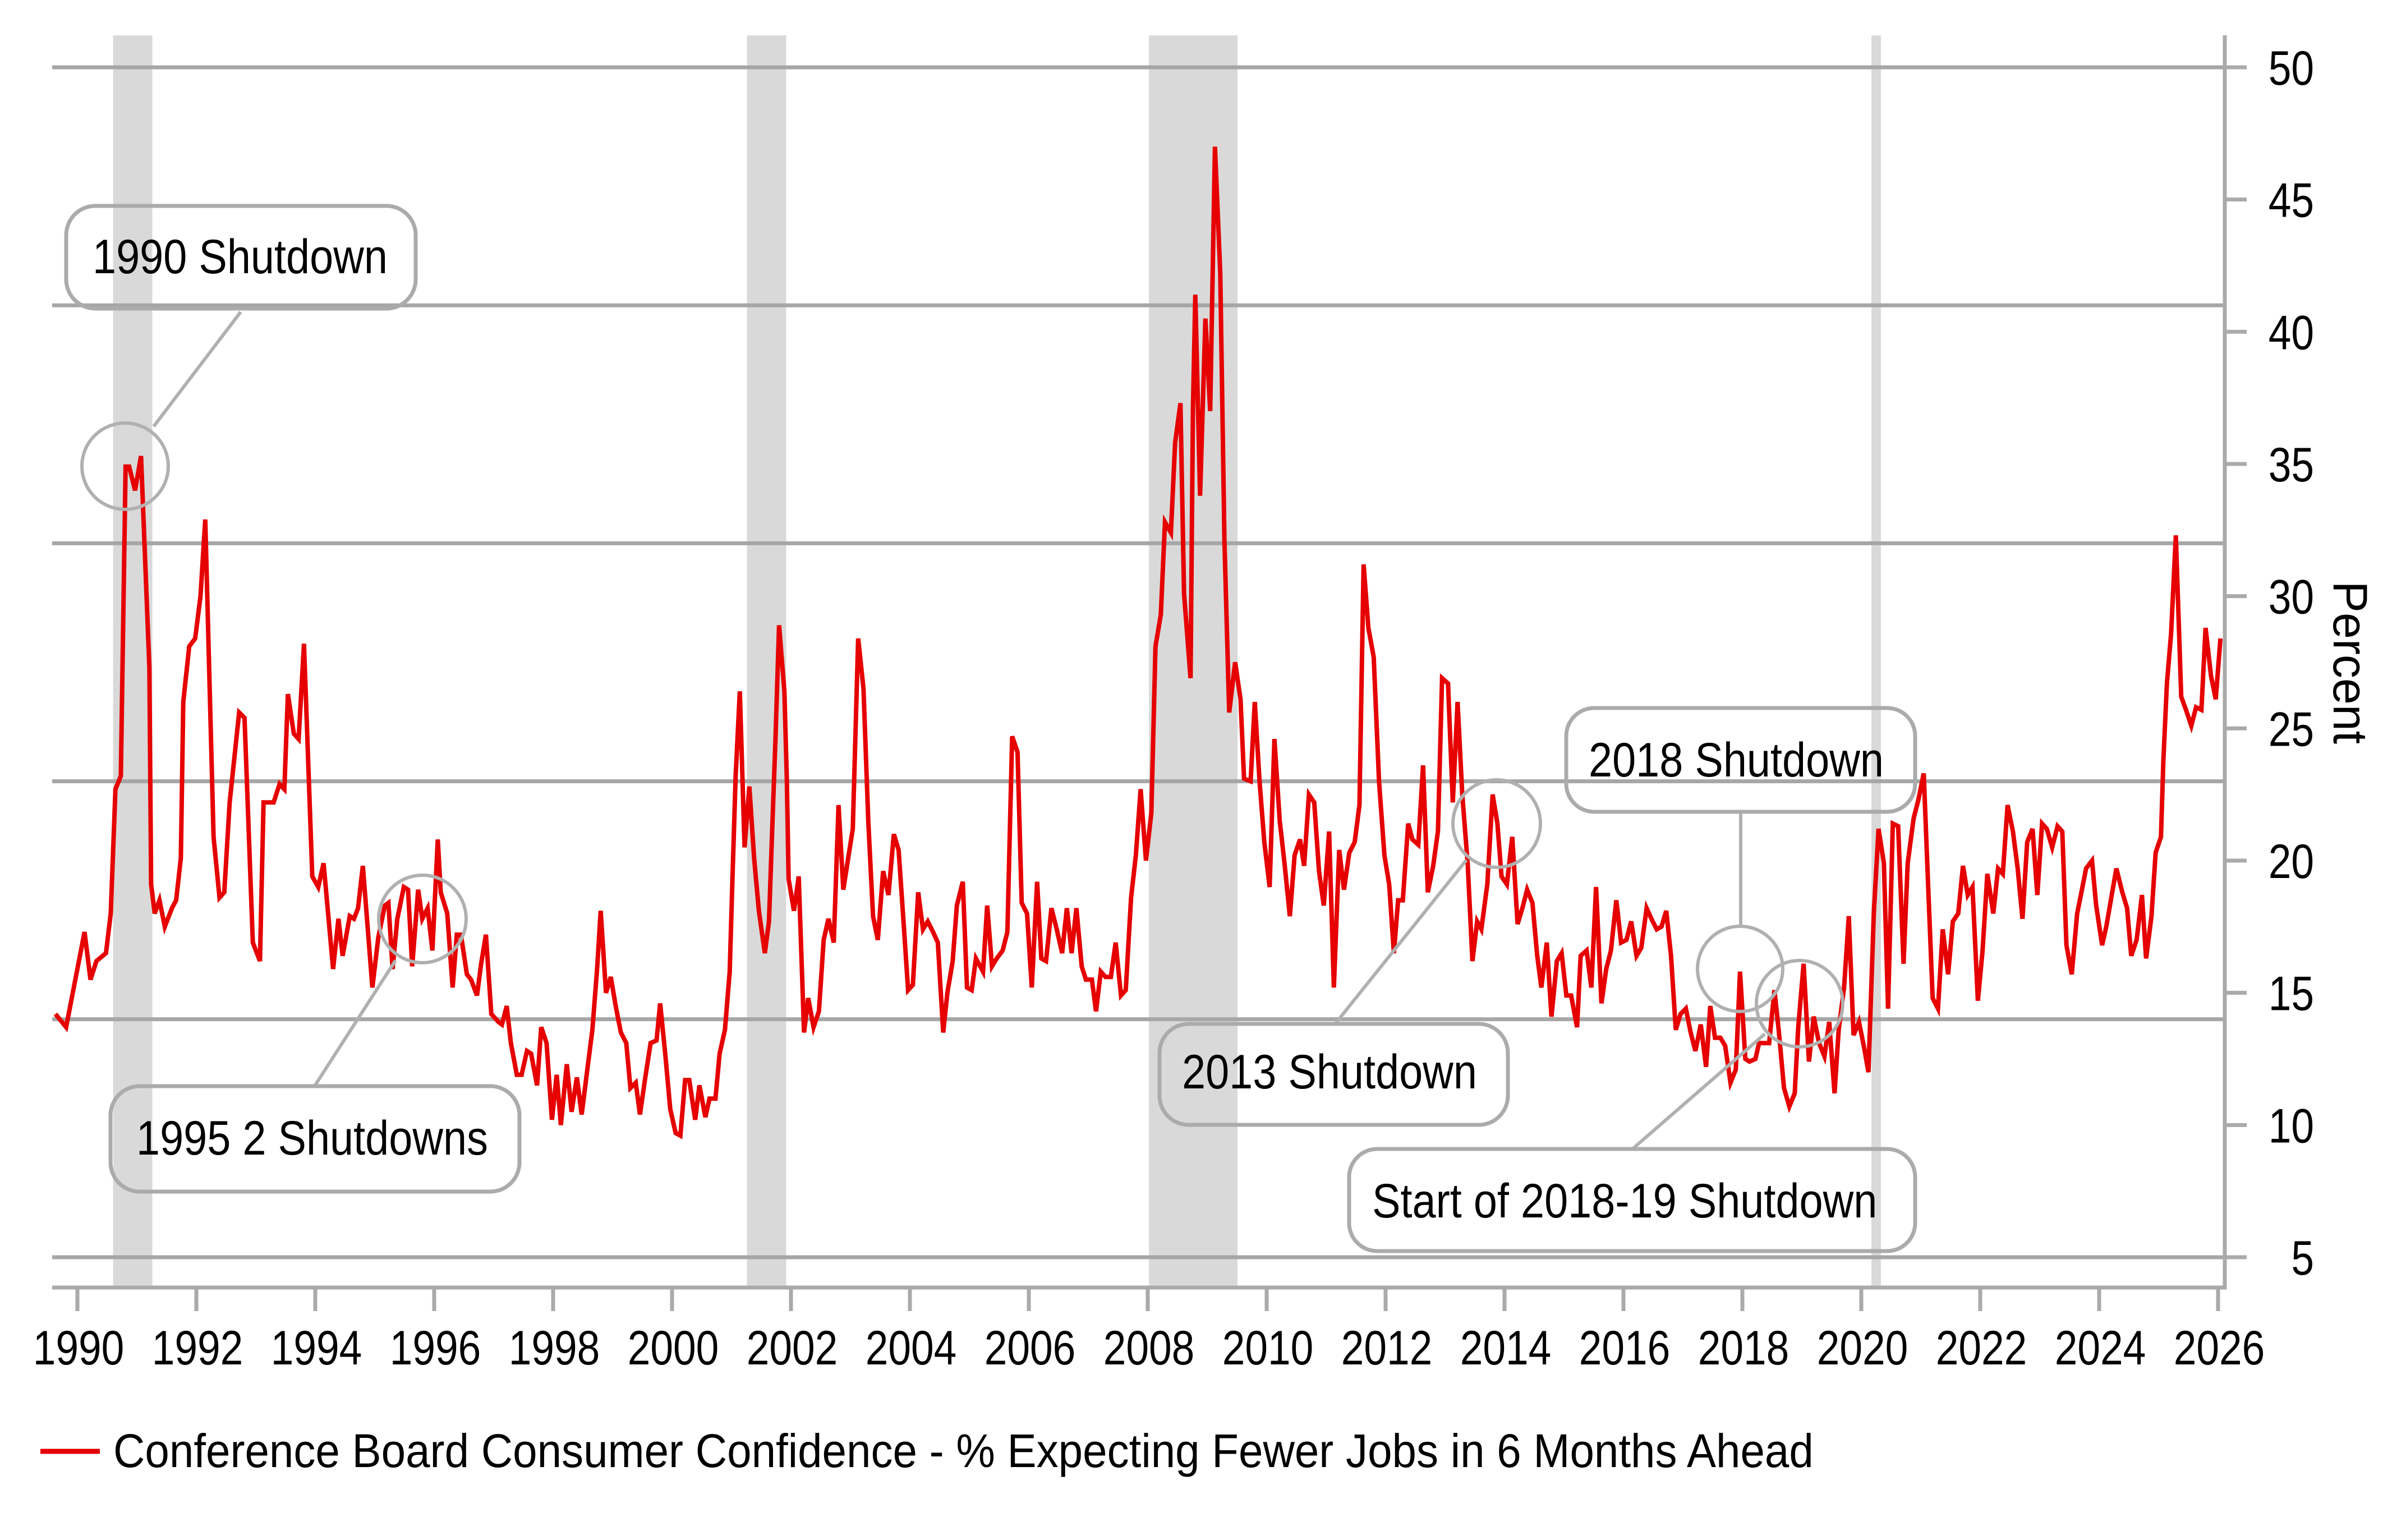  Describe the element at coordinates (1268, 1347) in the screenshot. I see `x-tick-label: 2010` at that location.